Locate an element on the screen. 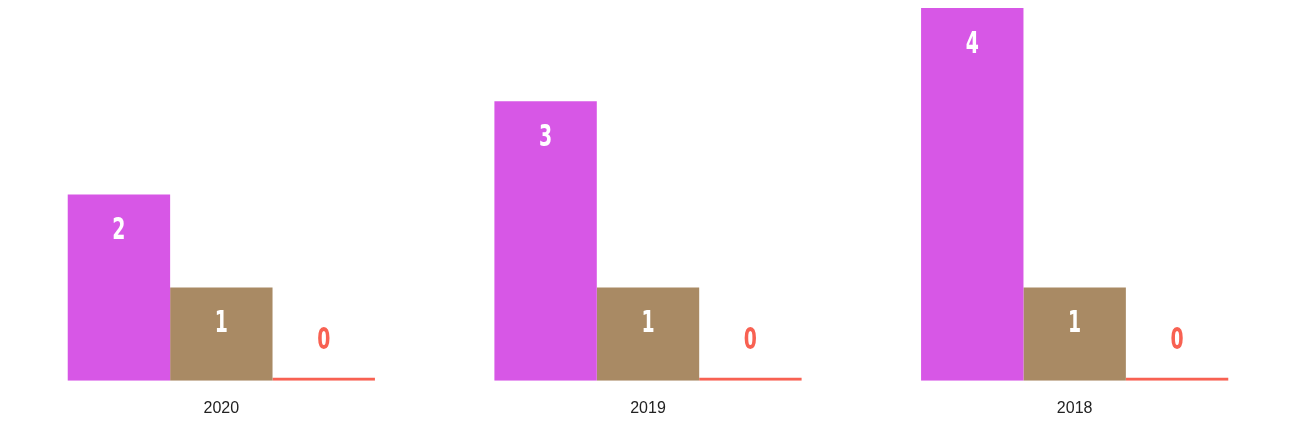 The image size is (1296, 446). x-tick-label: 2019 is located at coordinates (648, 407).